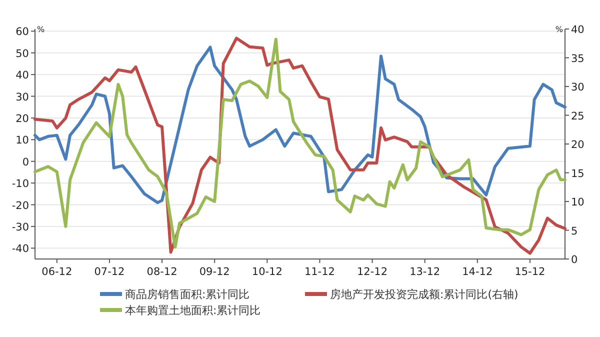  What do you see at coordinates (187, 294) in the screenshot?
I see `legend-label: 商品房销售面积:累计同比` at bounding box center [187, 294].